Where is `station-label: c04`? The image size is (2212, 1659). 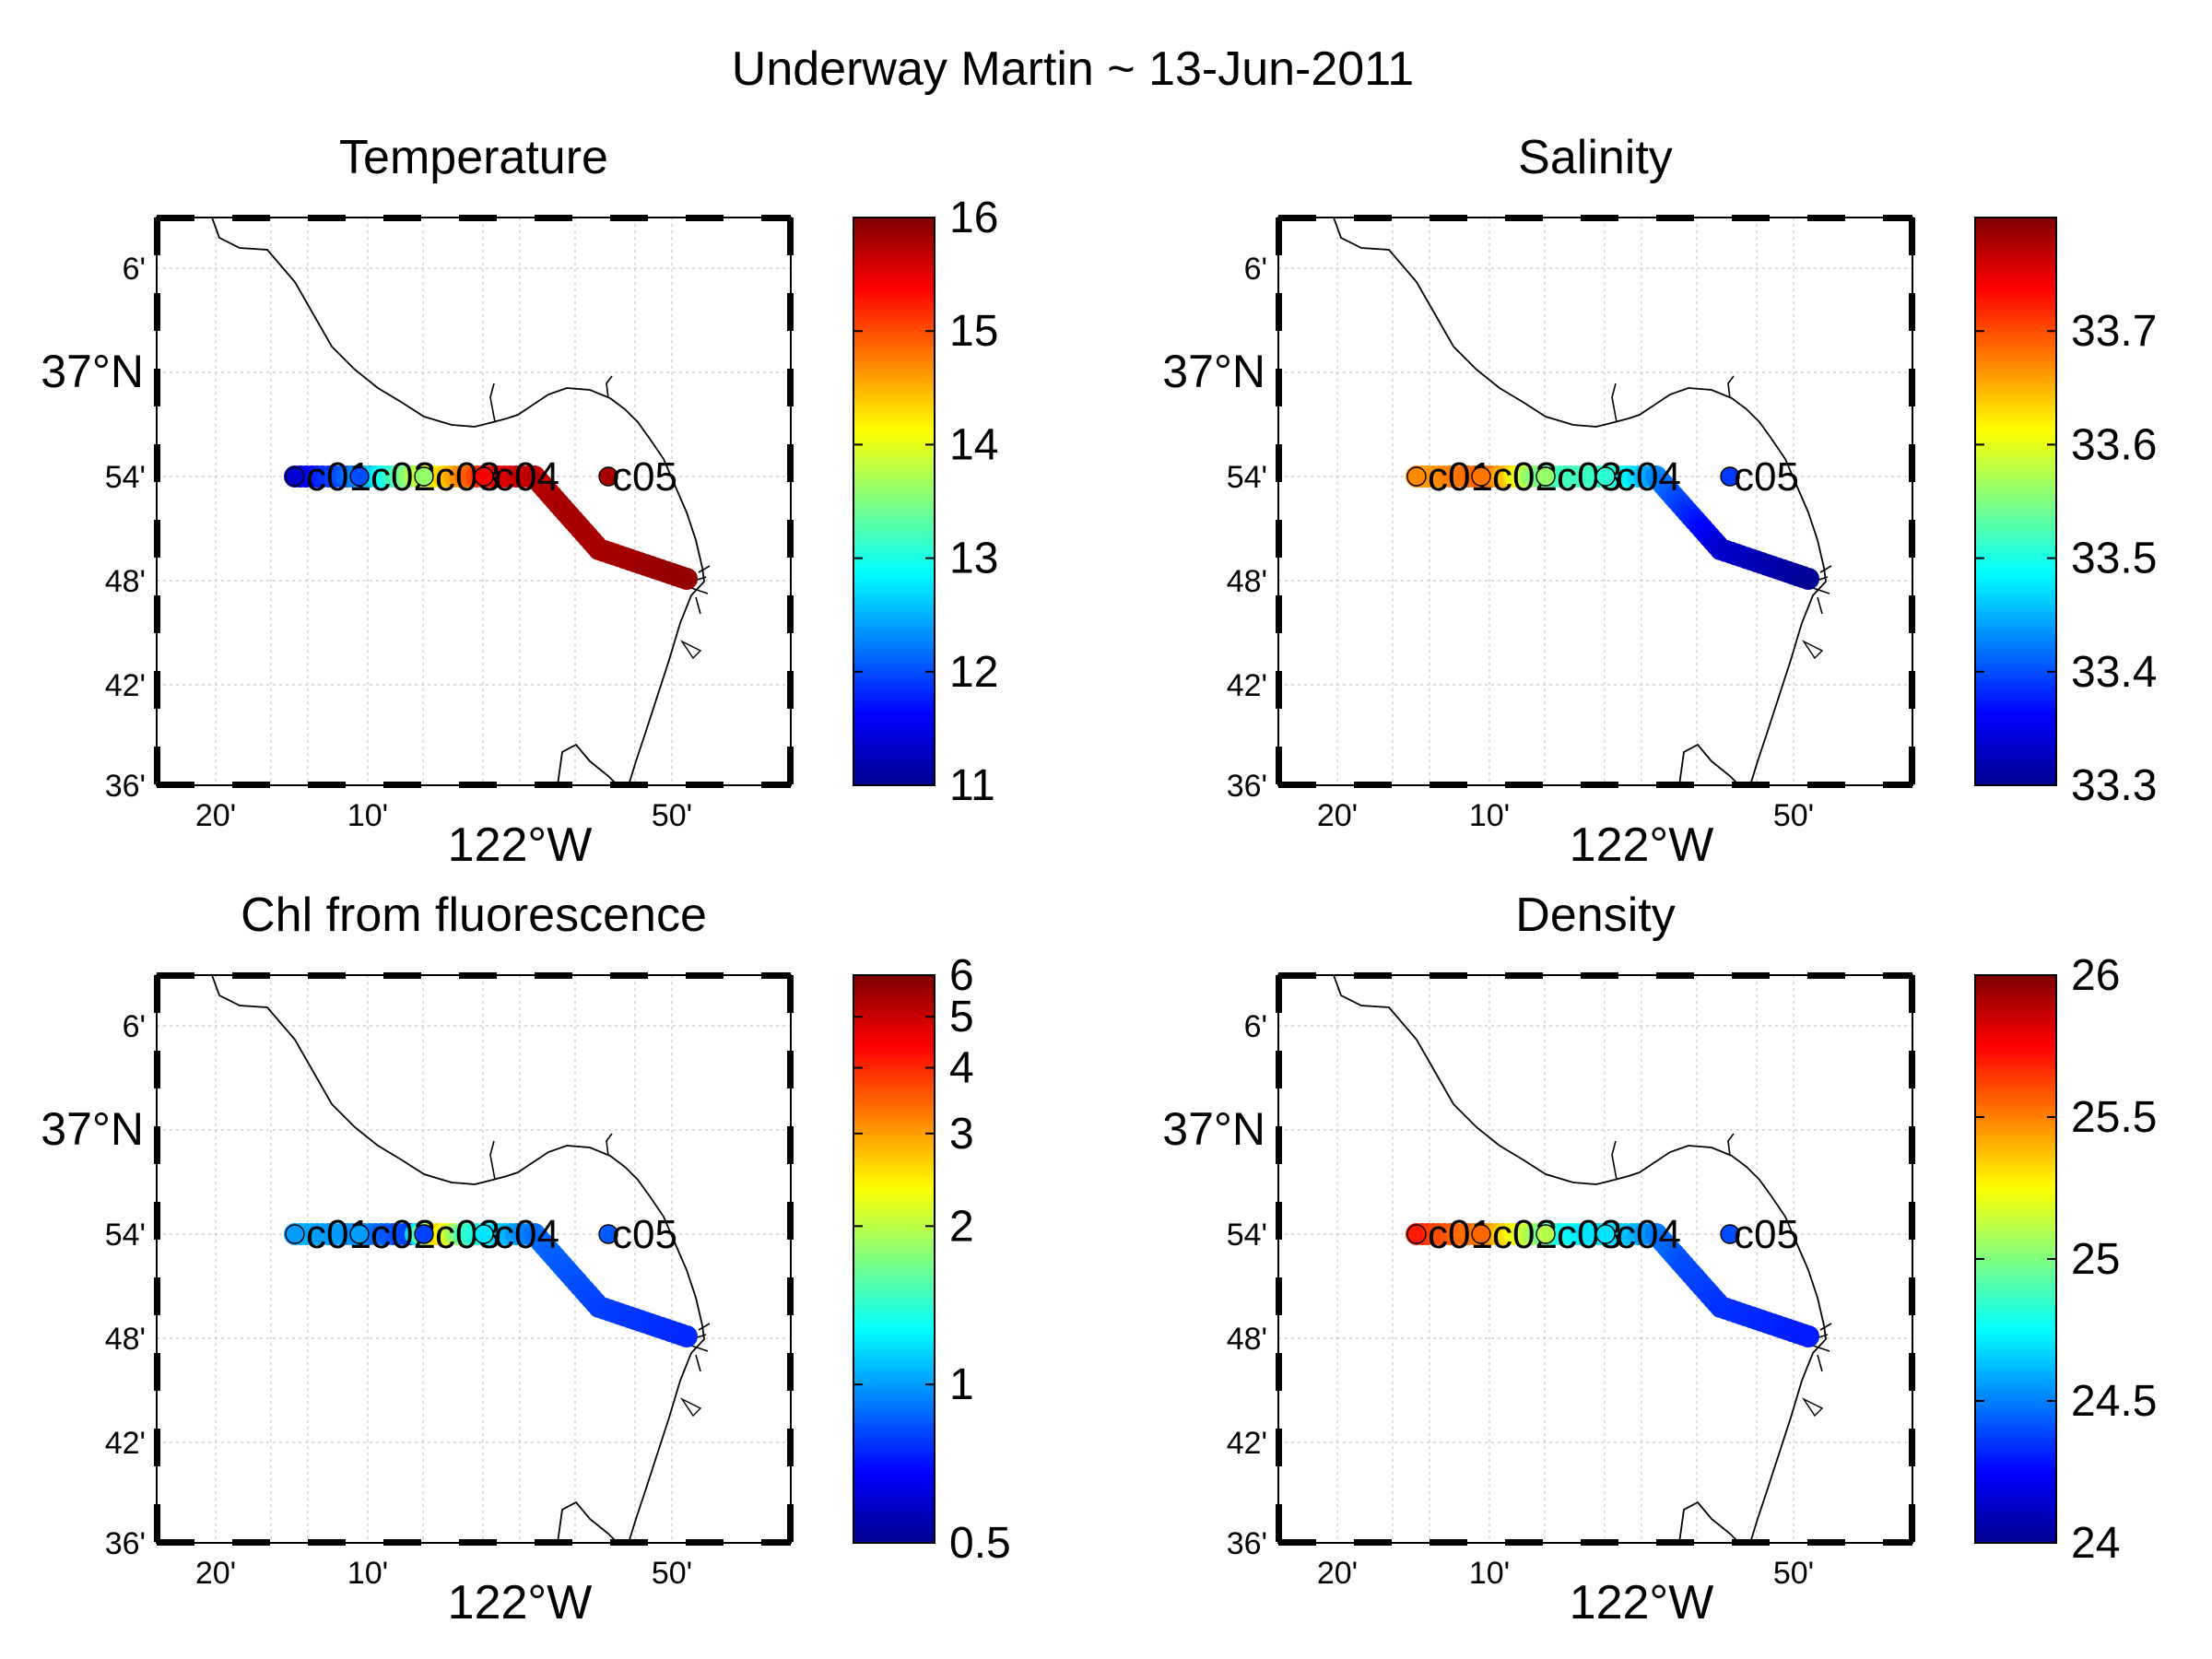 station-label: c04 is located at coordinates (1648, 477).